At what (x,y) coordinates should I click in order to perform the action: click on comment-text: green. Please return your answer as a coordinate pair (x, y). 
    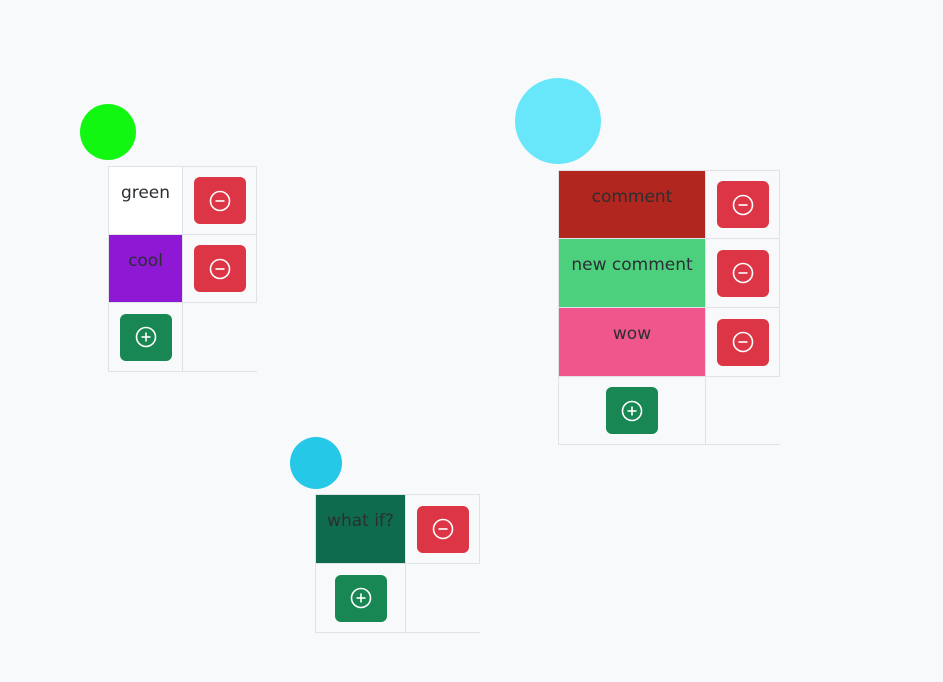
    Looking at the image, I should click on (145, 193).